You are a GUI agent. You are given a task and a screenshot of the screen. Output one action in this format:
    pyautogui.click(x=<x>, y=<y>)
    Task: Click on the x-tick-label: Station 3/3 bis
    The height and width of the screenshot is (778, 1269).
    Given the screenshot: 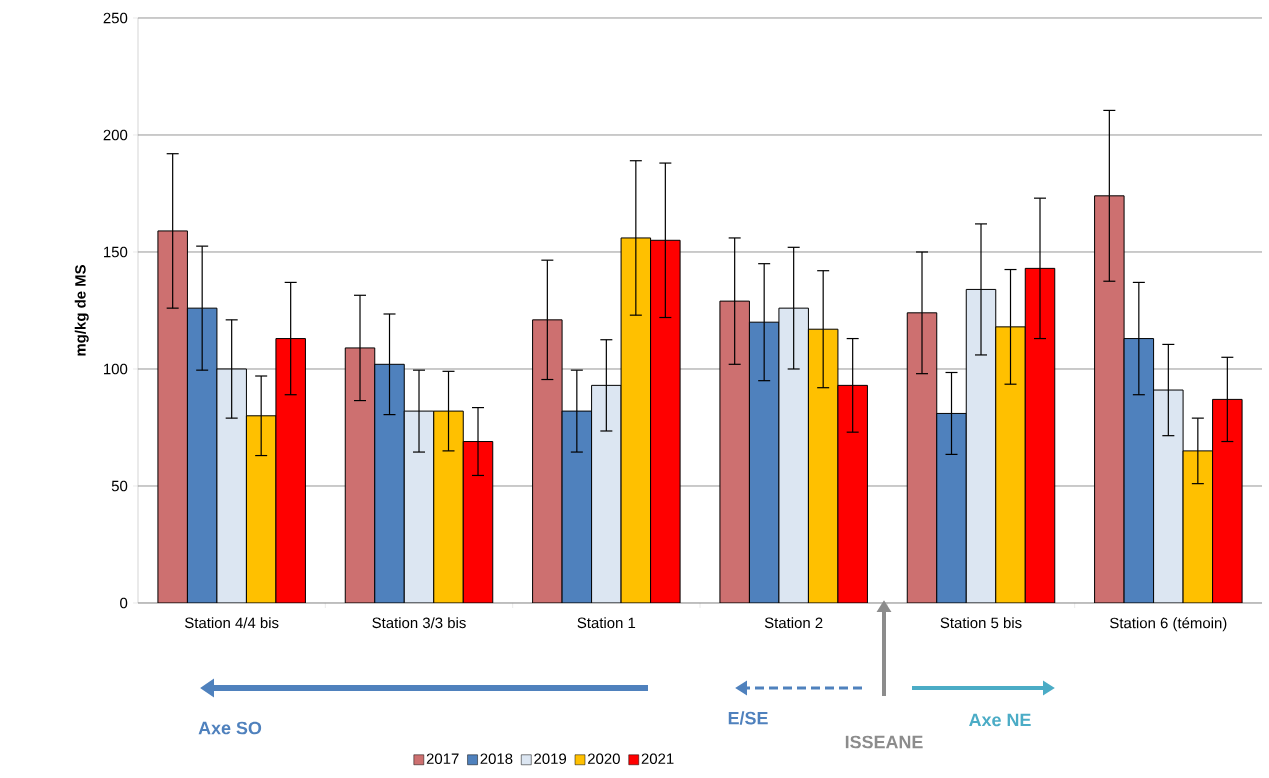 What is the action you would take?
    pyautogui.click(x=419, y=623)
    